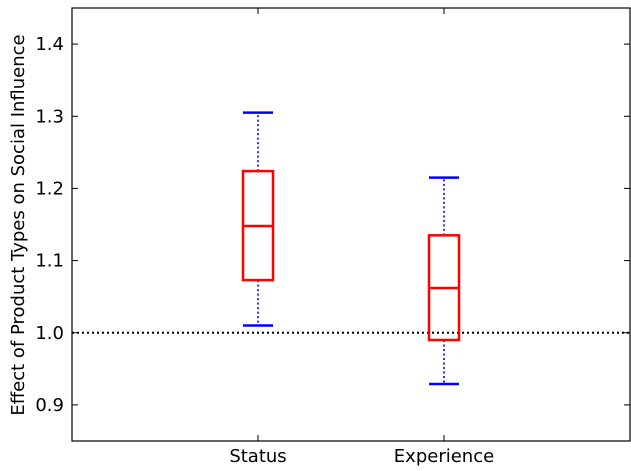  What do you see at coordinates (49, 333) in the screenshot?
I see `y-tick-label: 1.0` at bounding box center [49, 333].